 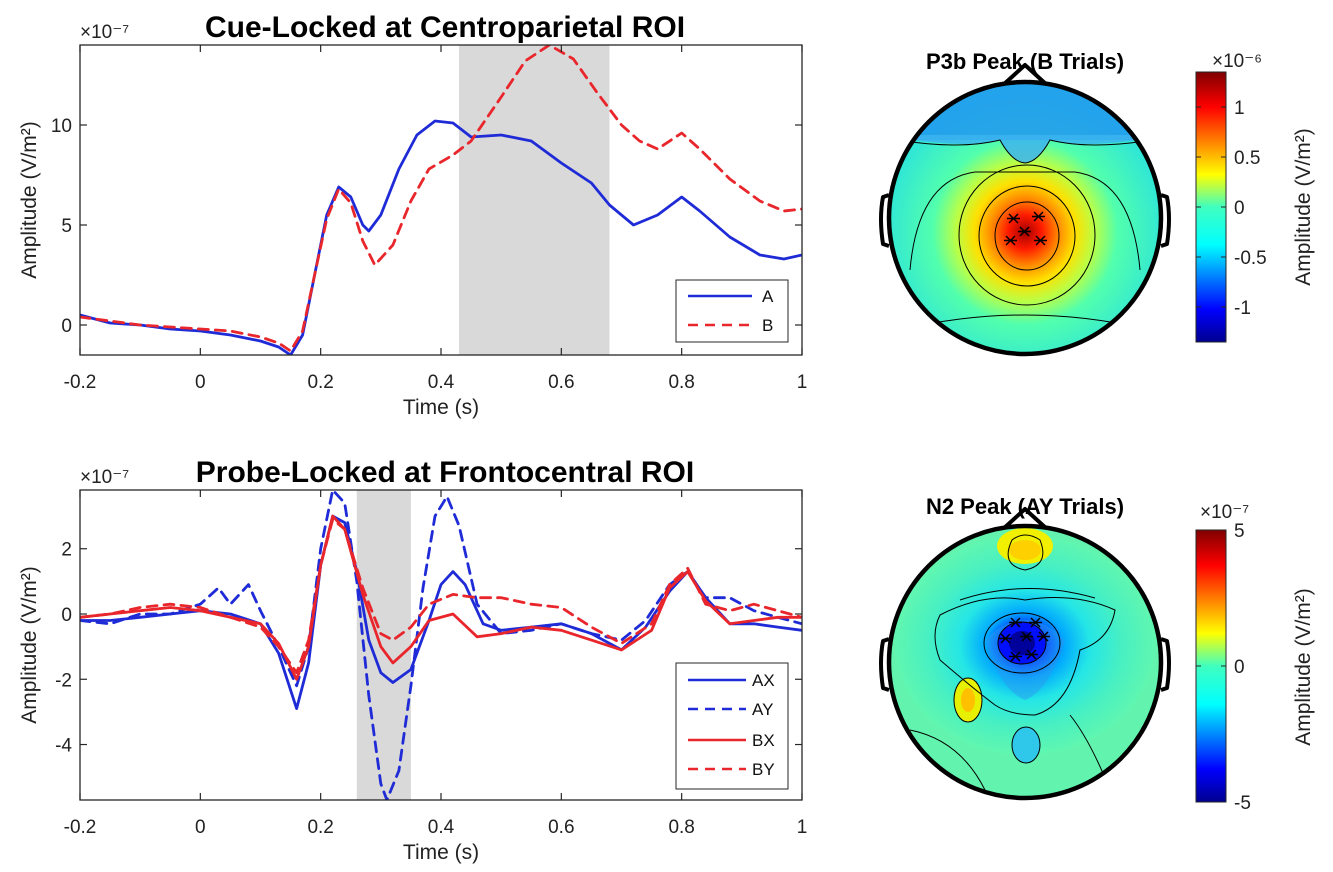 I want to click on p3b-topomap-title: P3b Peak (B Trials), so click(x=1025, y=61).